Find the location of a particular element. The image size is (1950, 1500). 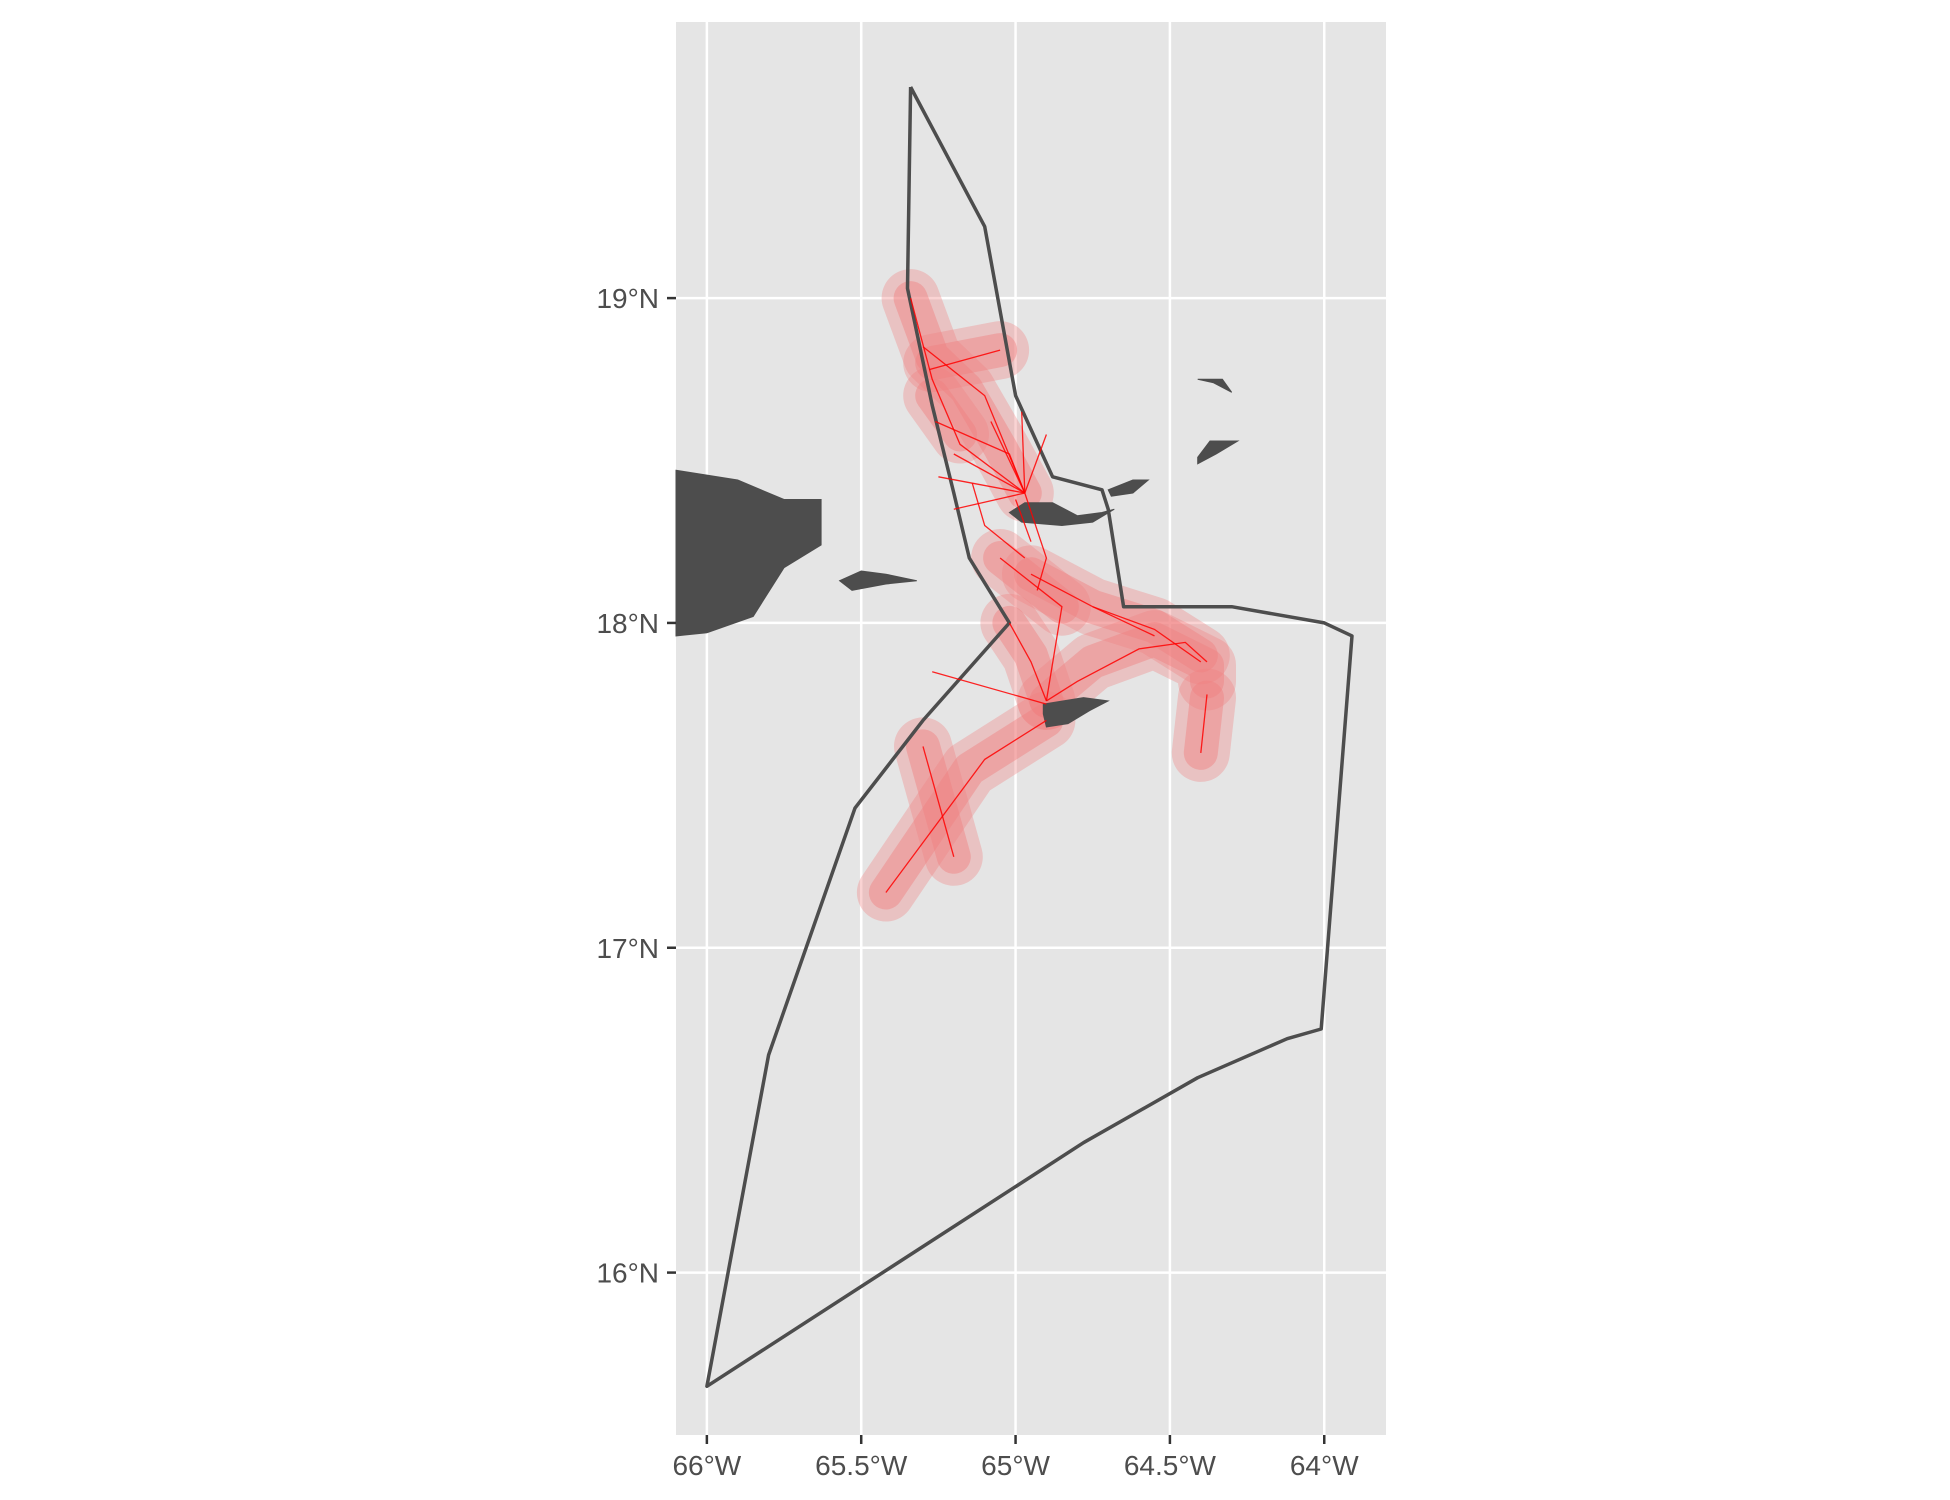

x-tick-label-2: 65°W is located at coordinates (1015, 1465).